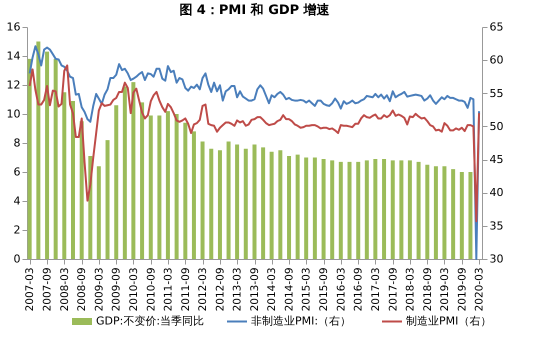 This screenshot has height=349, width=550. I want to click on x-tick-label: 2017-03, so click(376, 290).